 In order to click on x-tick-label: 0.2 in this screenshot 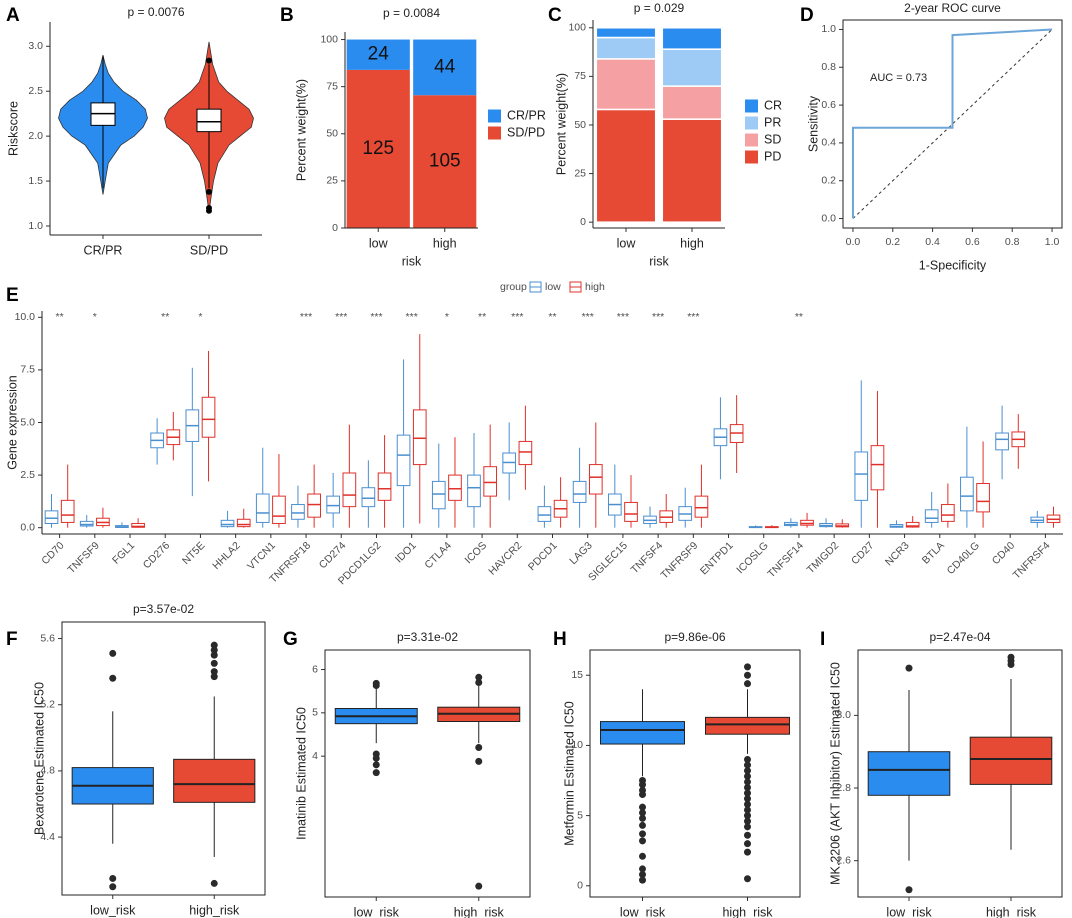, I will do `click(892, 242)`.